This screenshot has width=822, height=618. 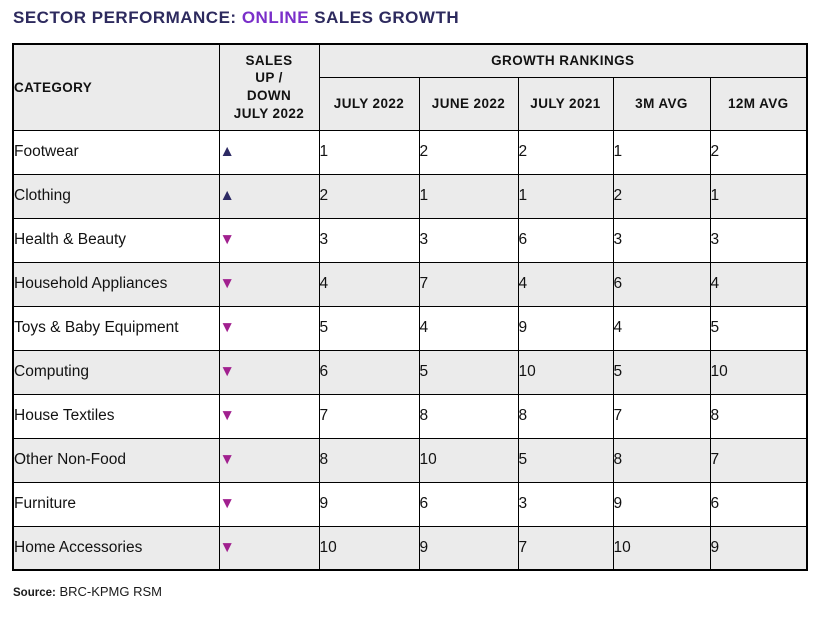 What do you see at coordinates (116, 548) in the screenshot?
I see `category-cell: Home Accessories` at bounding box center [116, 548].